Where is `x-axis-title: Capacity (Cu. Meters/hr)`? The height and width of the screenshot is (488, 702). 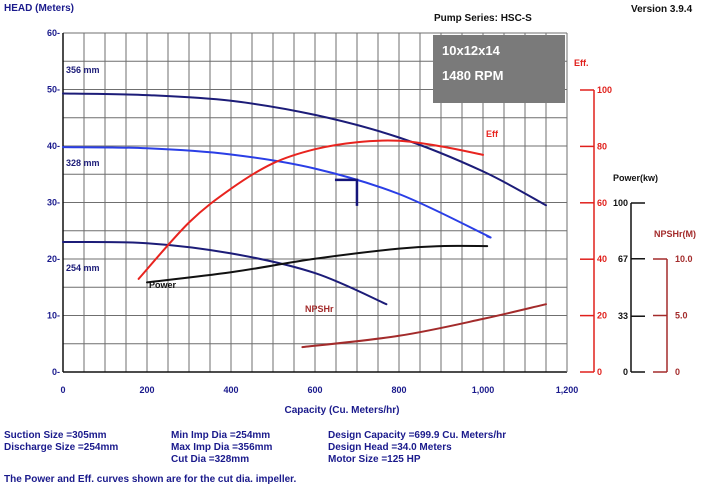
x-axis-title: Capacity (Cu. Meters/hr) is located at coordinates (341, 410).